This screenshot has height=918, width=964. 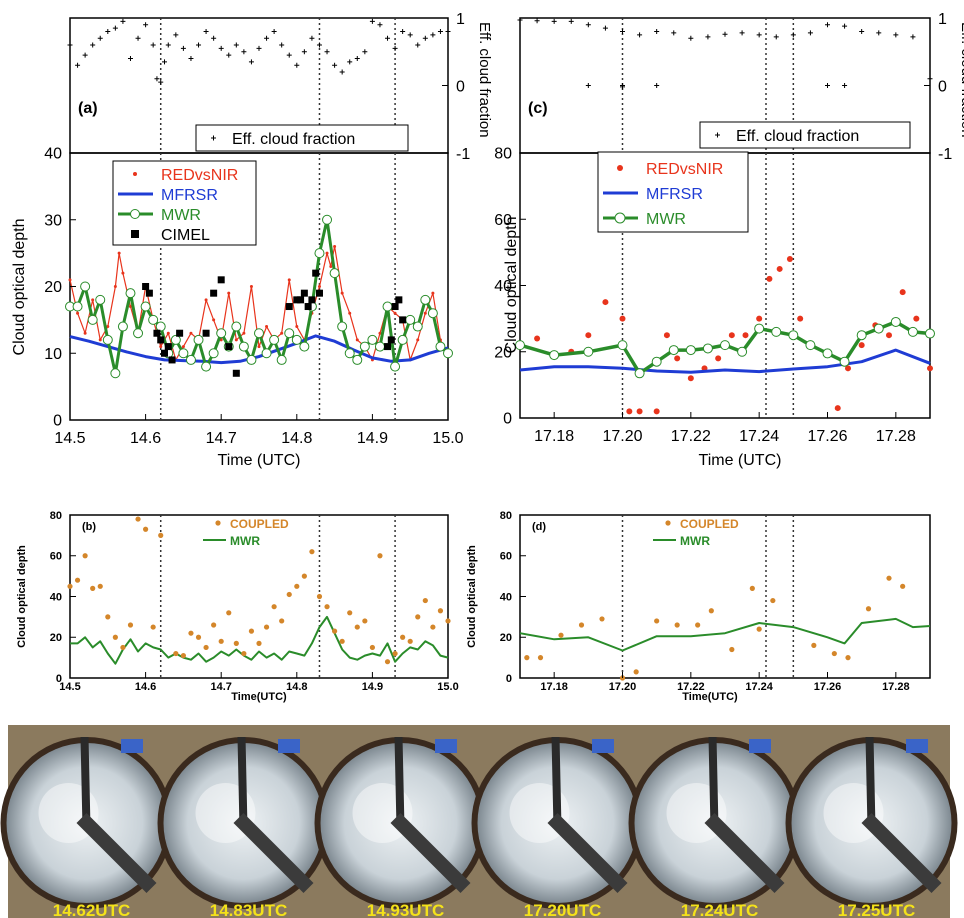 What do you see at coordinates (372, 687) in the screenshot?
I see `panel-b-xtick-label-4: 14.9` at bounding box center [372, 687].